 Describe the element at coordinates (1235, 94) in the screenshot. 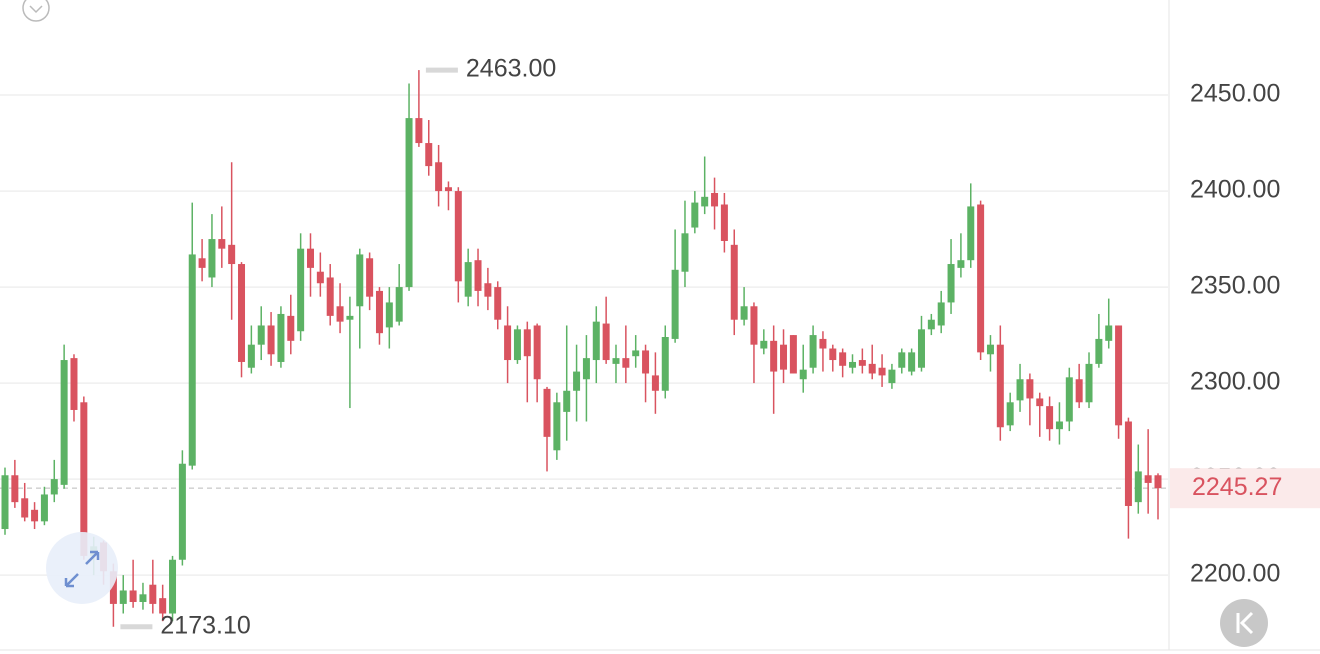

I see `y-tick-label: 2450.00` at that location.